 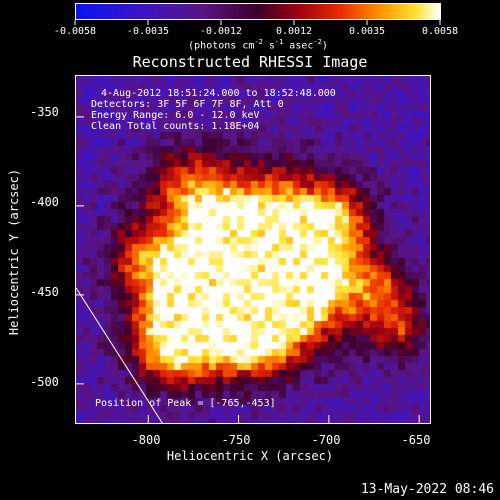 I want to click on info-energy-range: Energy Range: 6.0 - 12.0 keV, so click(x=175, y=115).